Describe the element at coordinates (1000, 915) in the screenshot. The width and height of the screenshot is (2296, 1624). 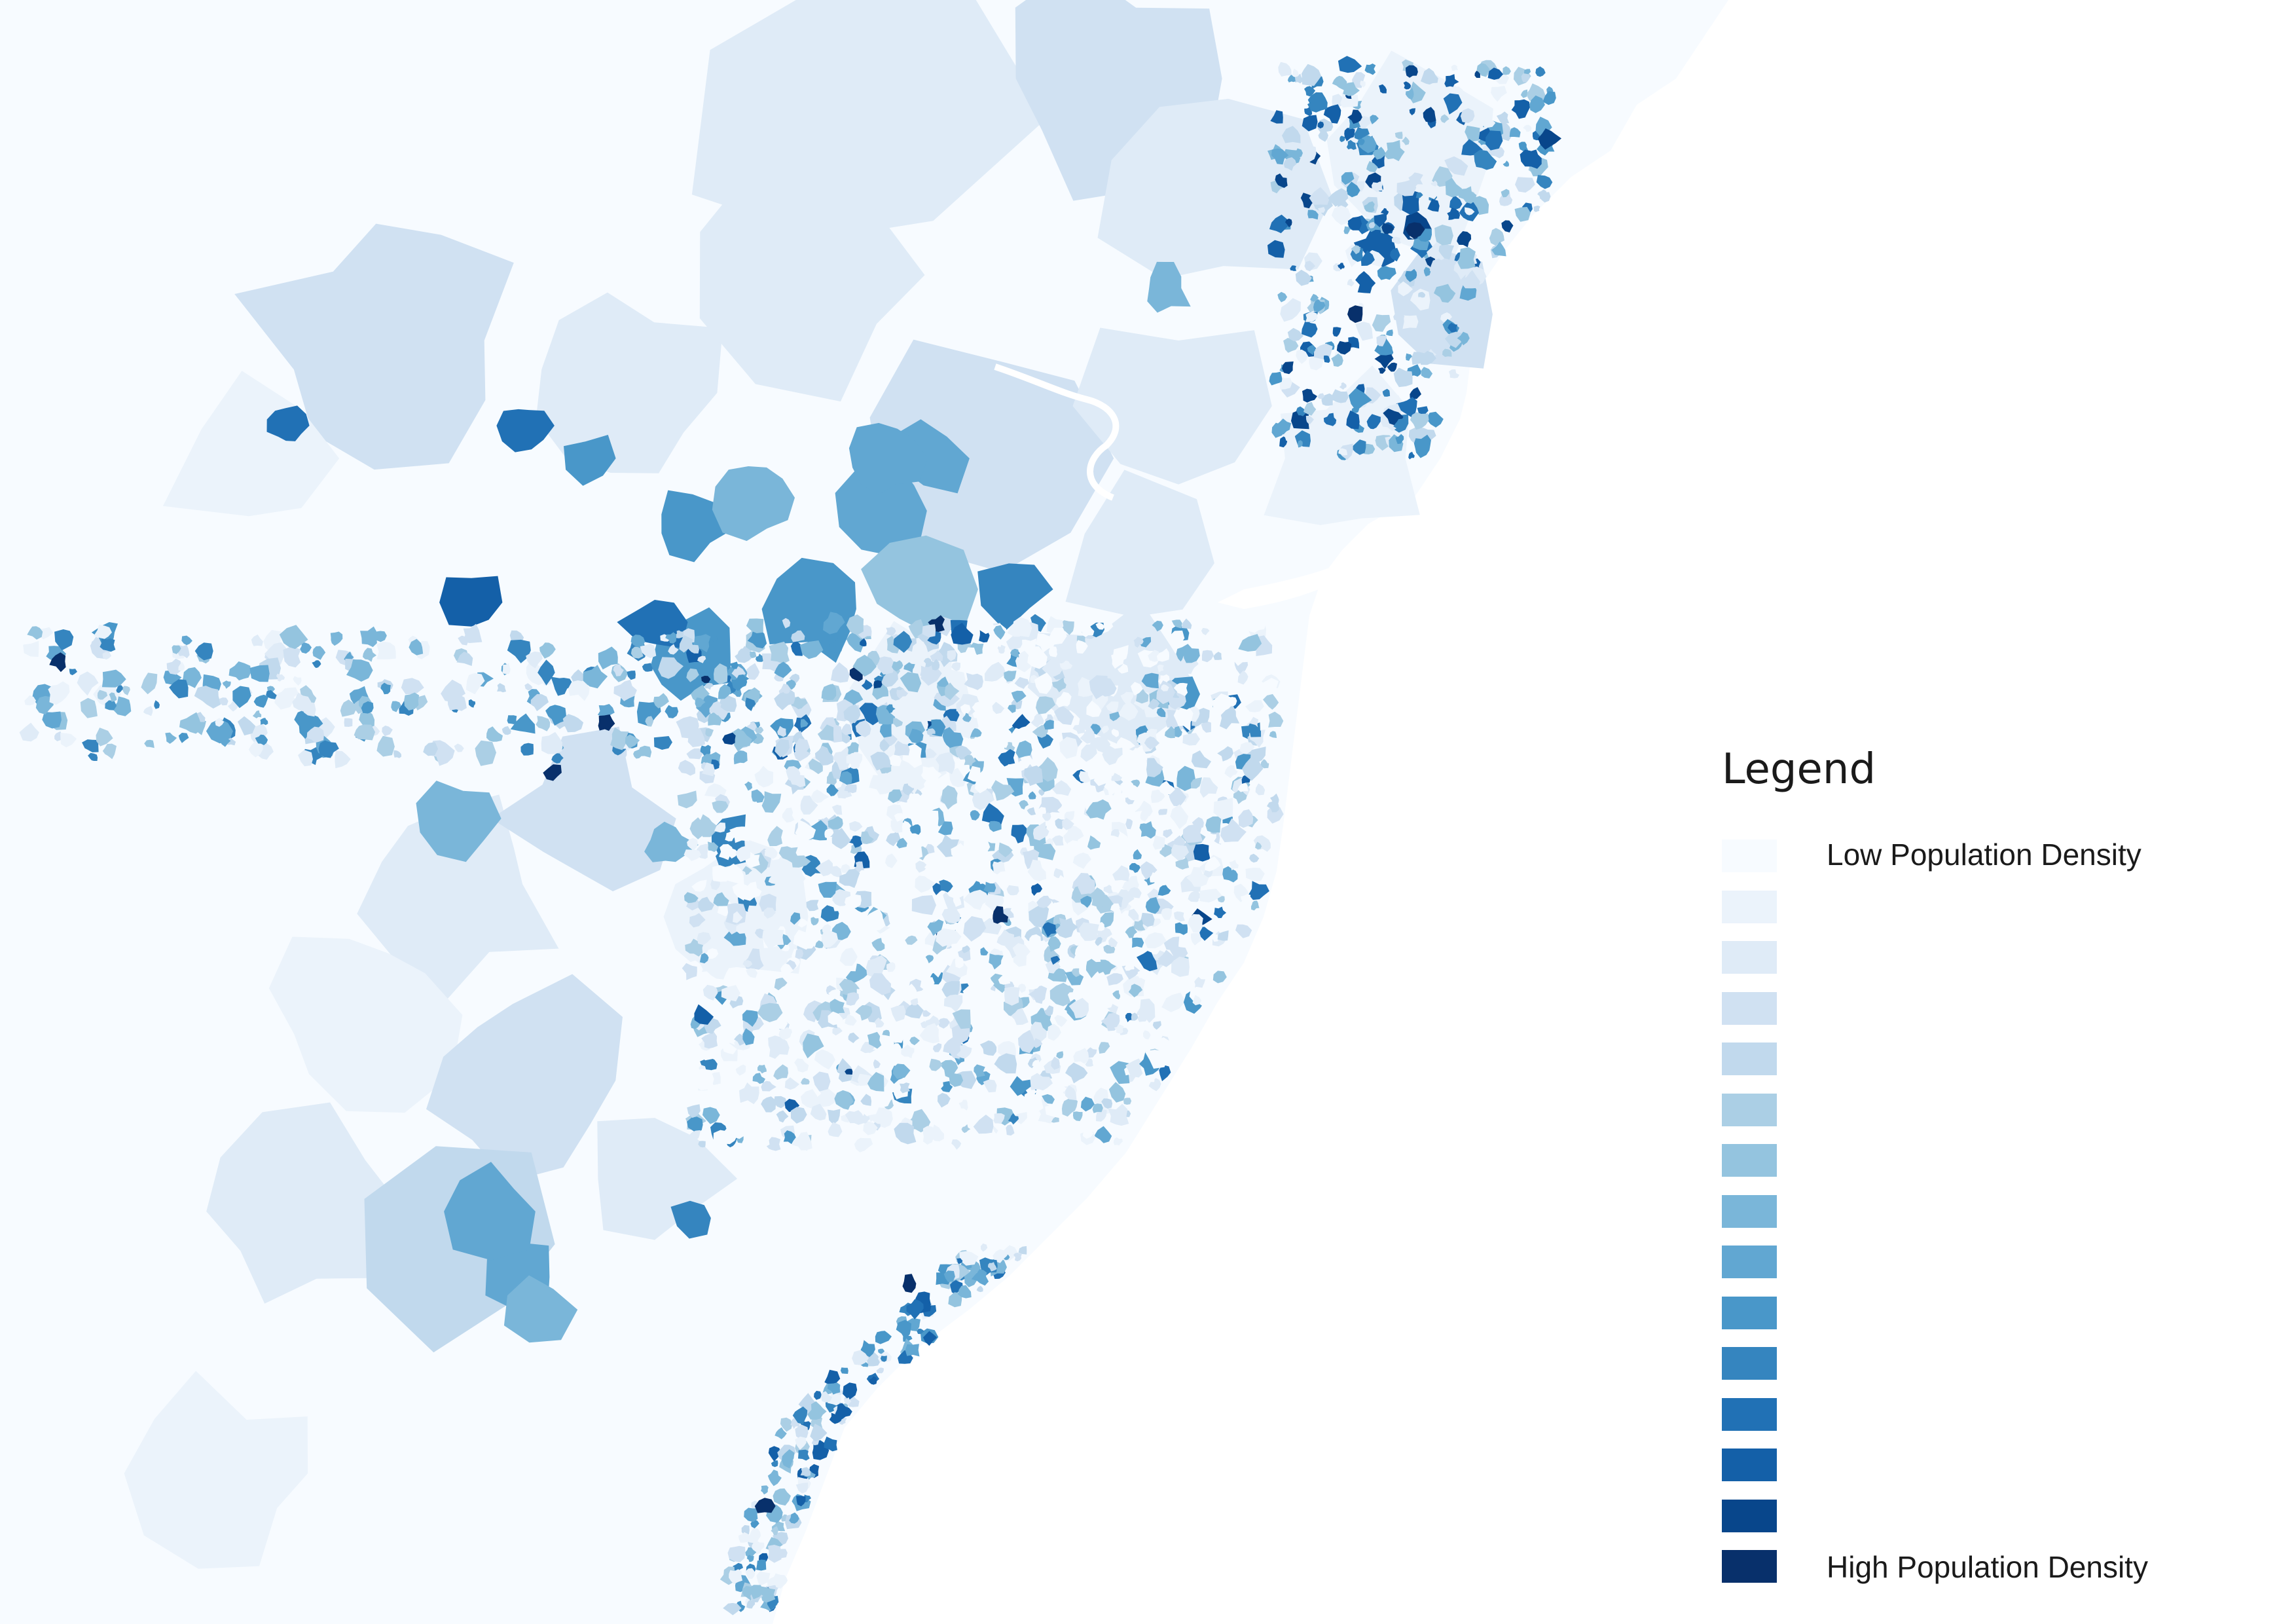
I see `peak-density-block` at that location.